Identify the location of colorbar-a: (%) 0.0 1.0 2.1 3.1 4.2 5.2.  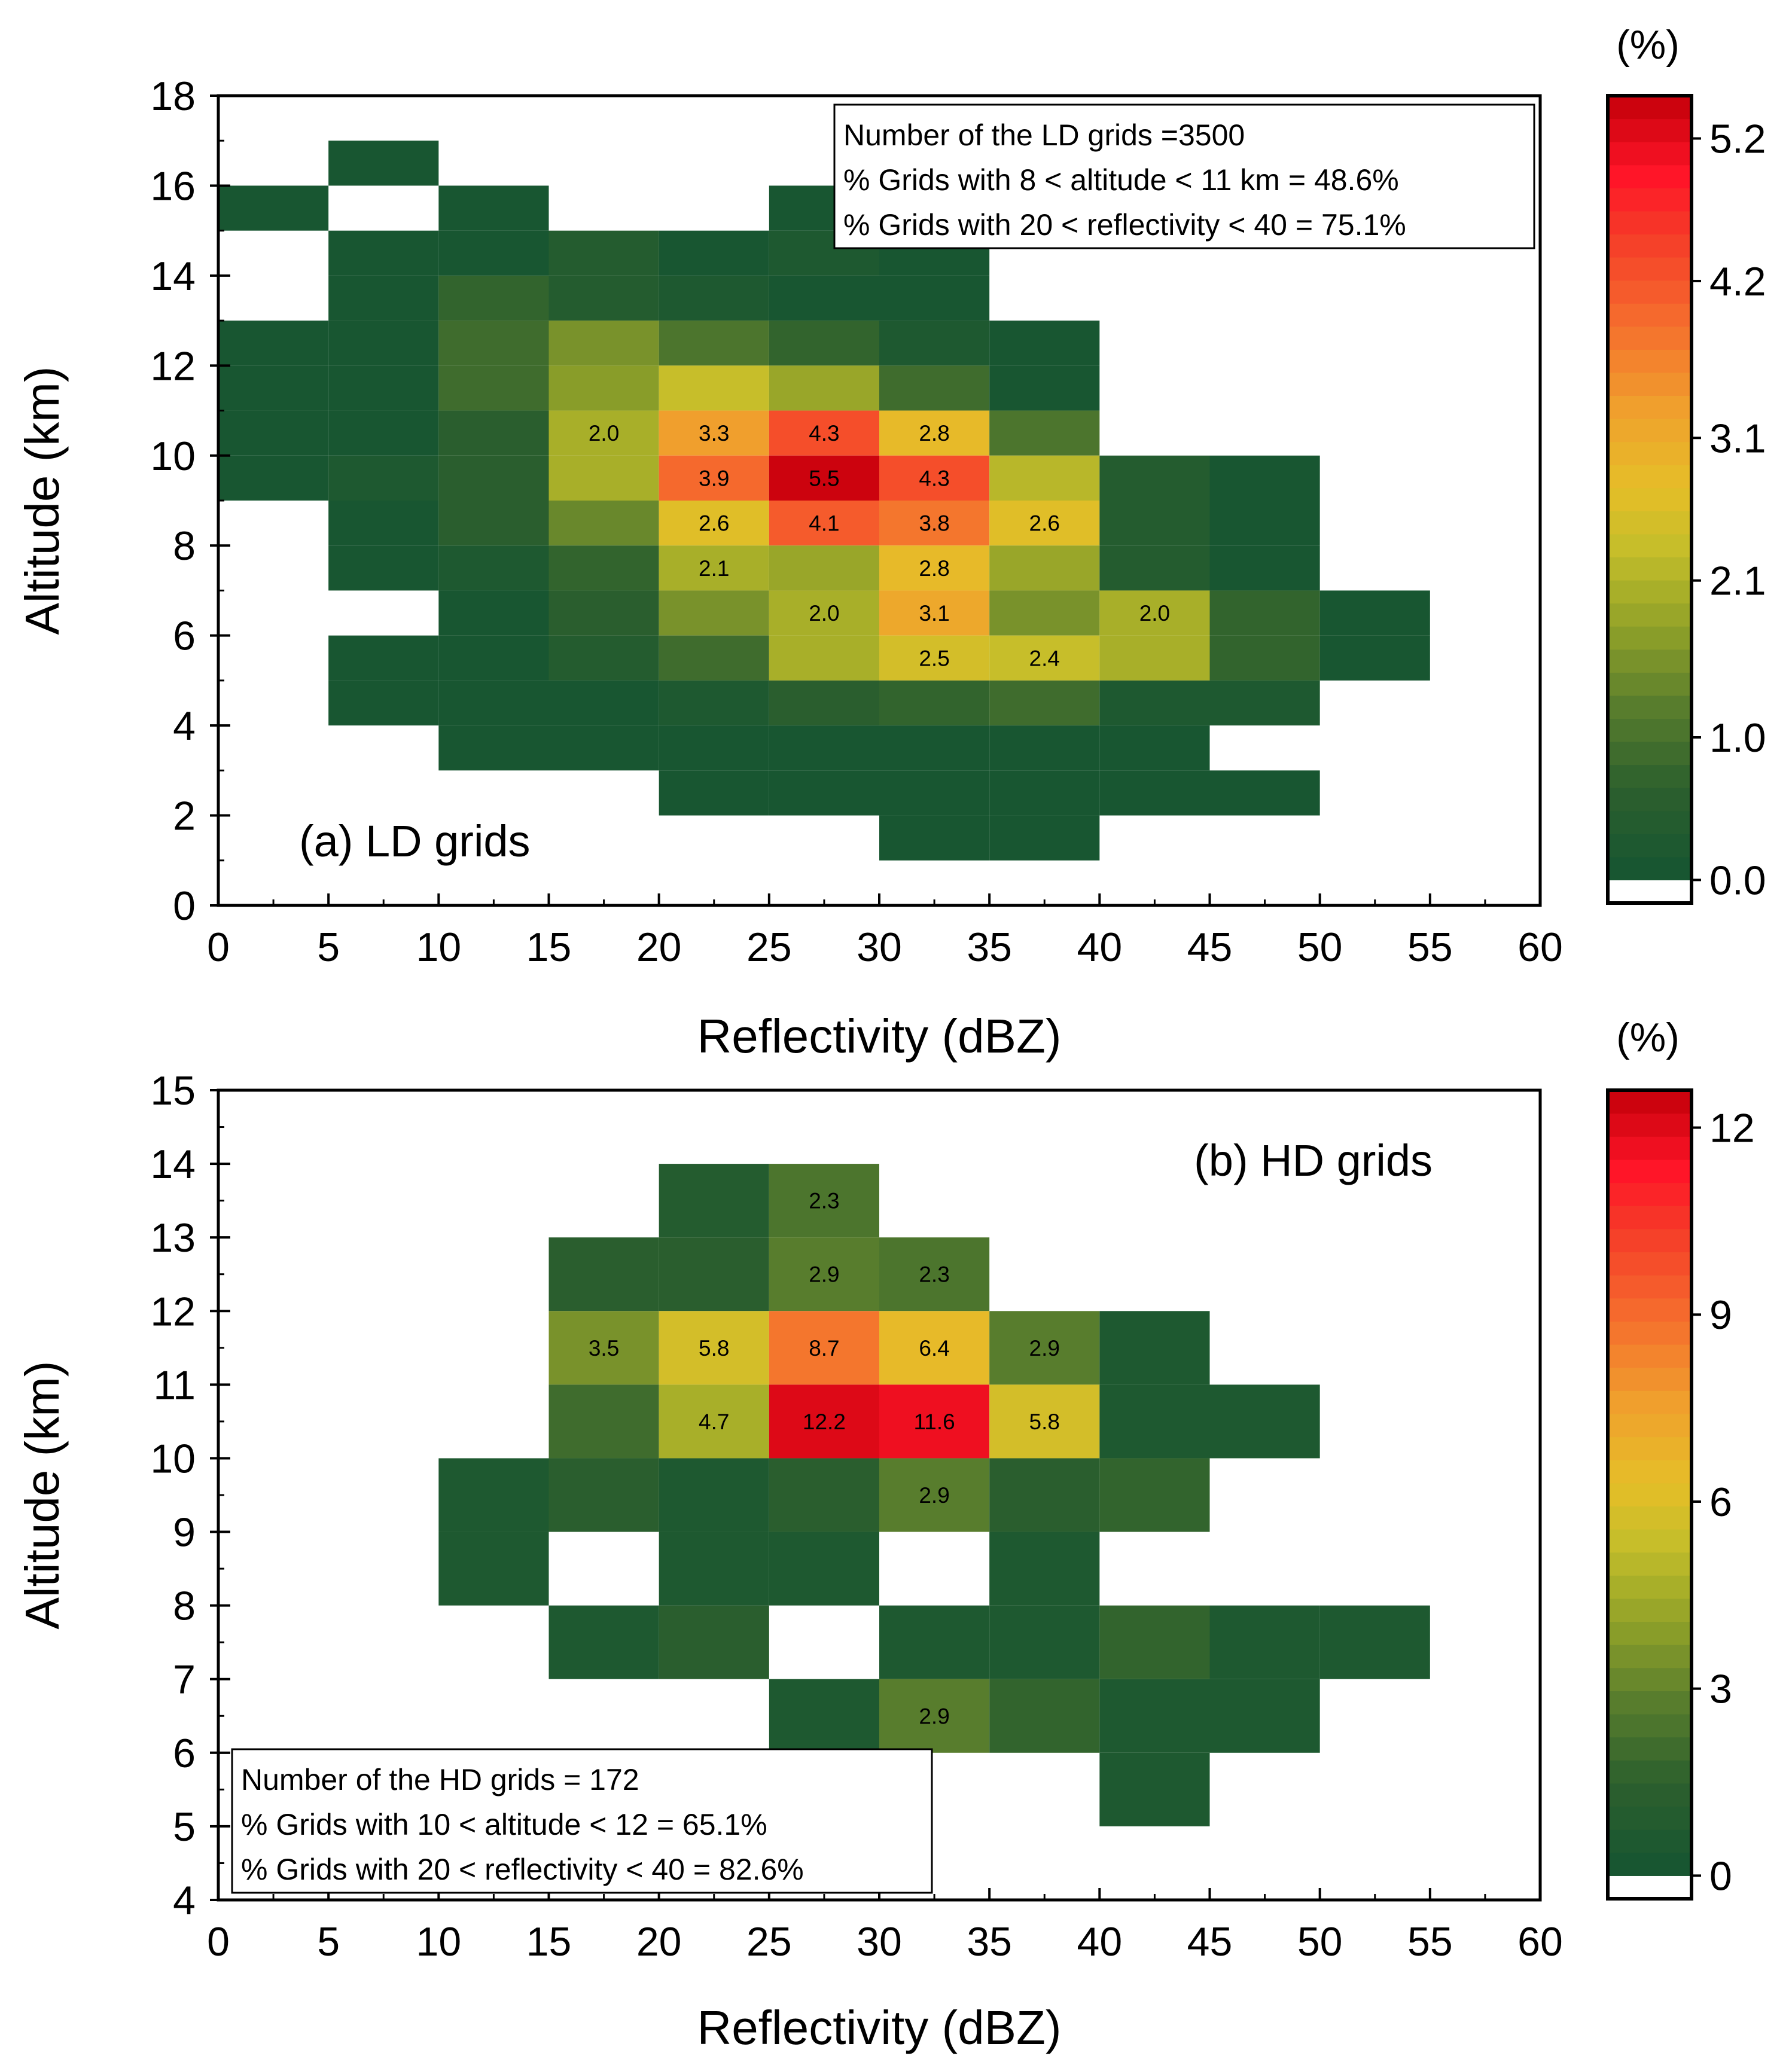
(1686, 463).